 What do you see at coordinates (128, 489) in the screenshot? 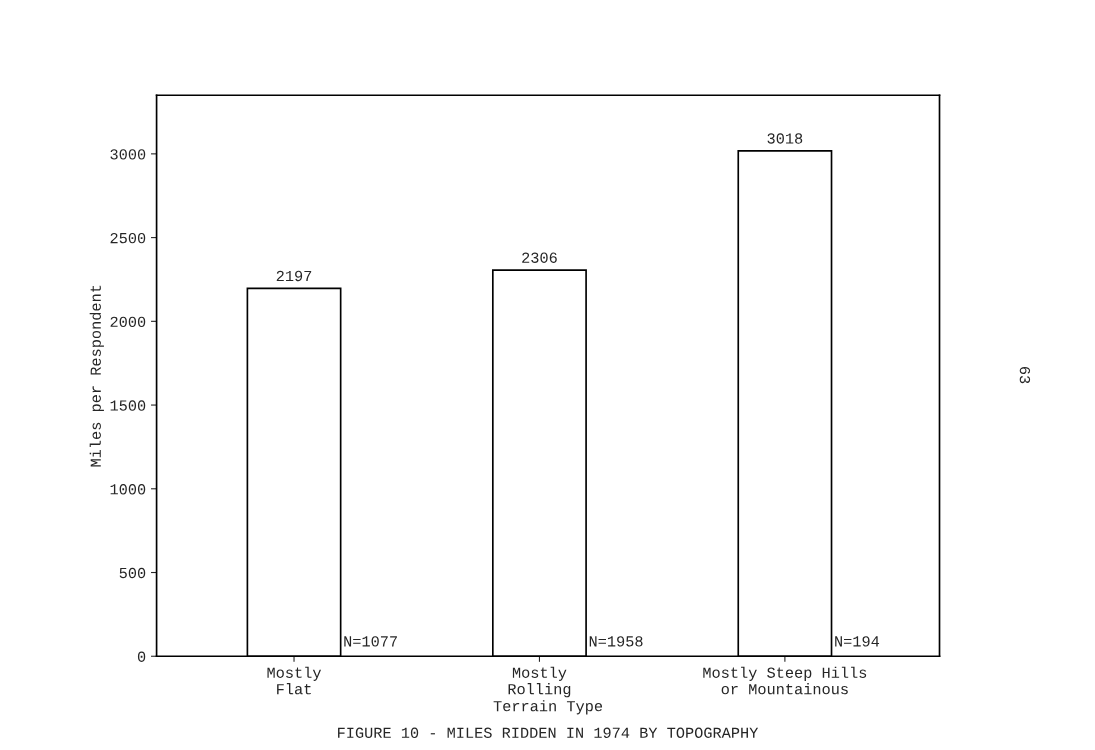
I see `y-tick-label: 1000` at bounding box center [128, 489].